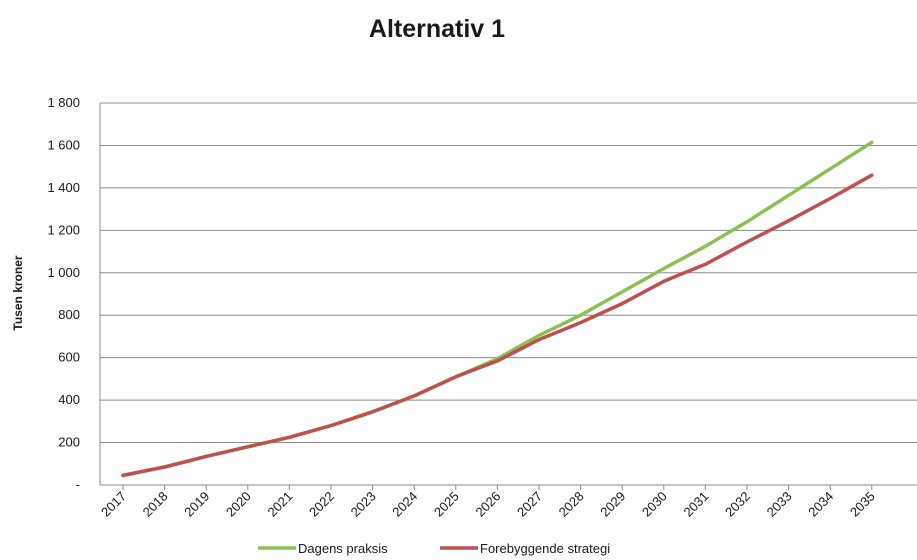  Describe the element at coordinates (820, 504) in the screenshot. I see `x-tick-label: 2034` at that location.